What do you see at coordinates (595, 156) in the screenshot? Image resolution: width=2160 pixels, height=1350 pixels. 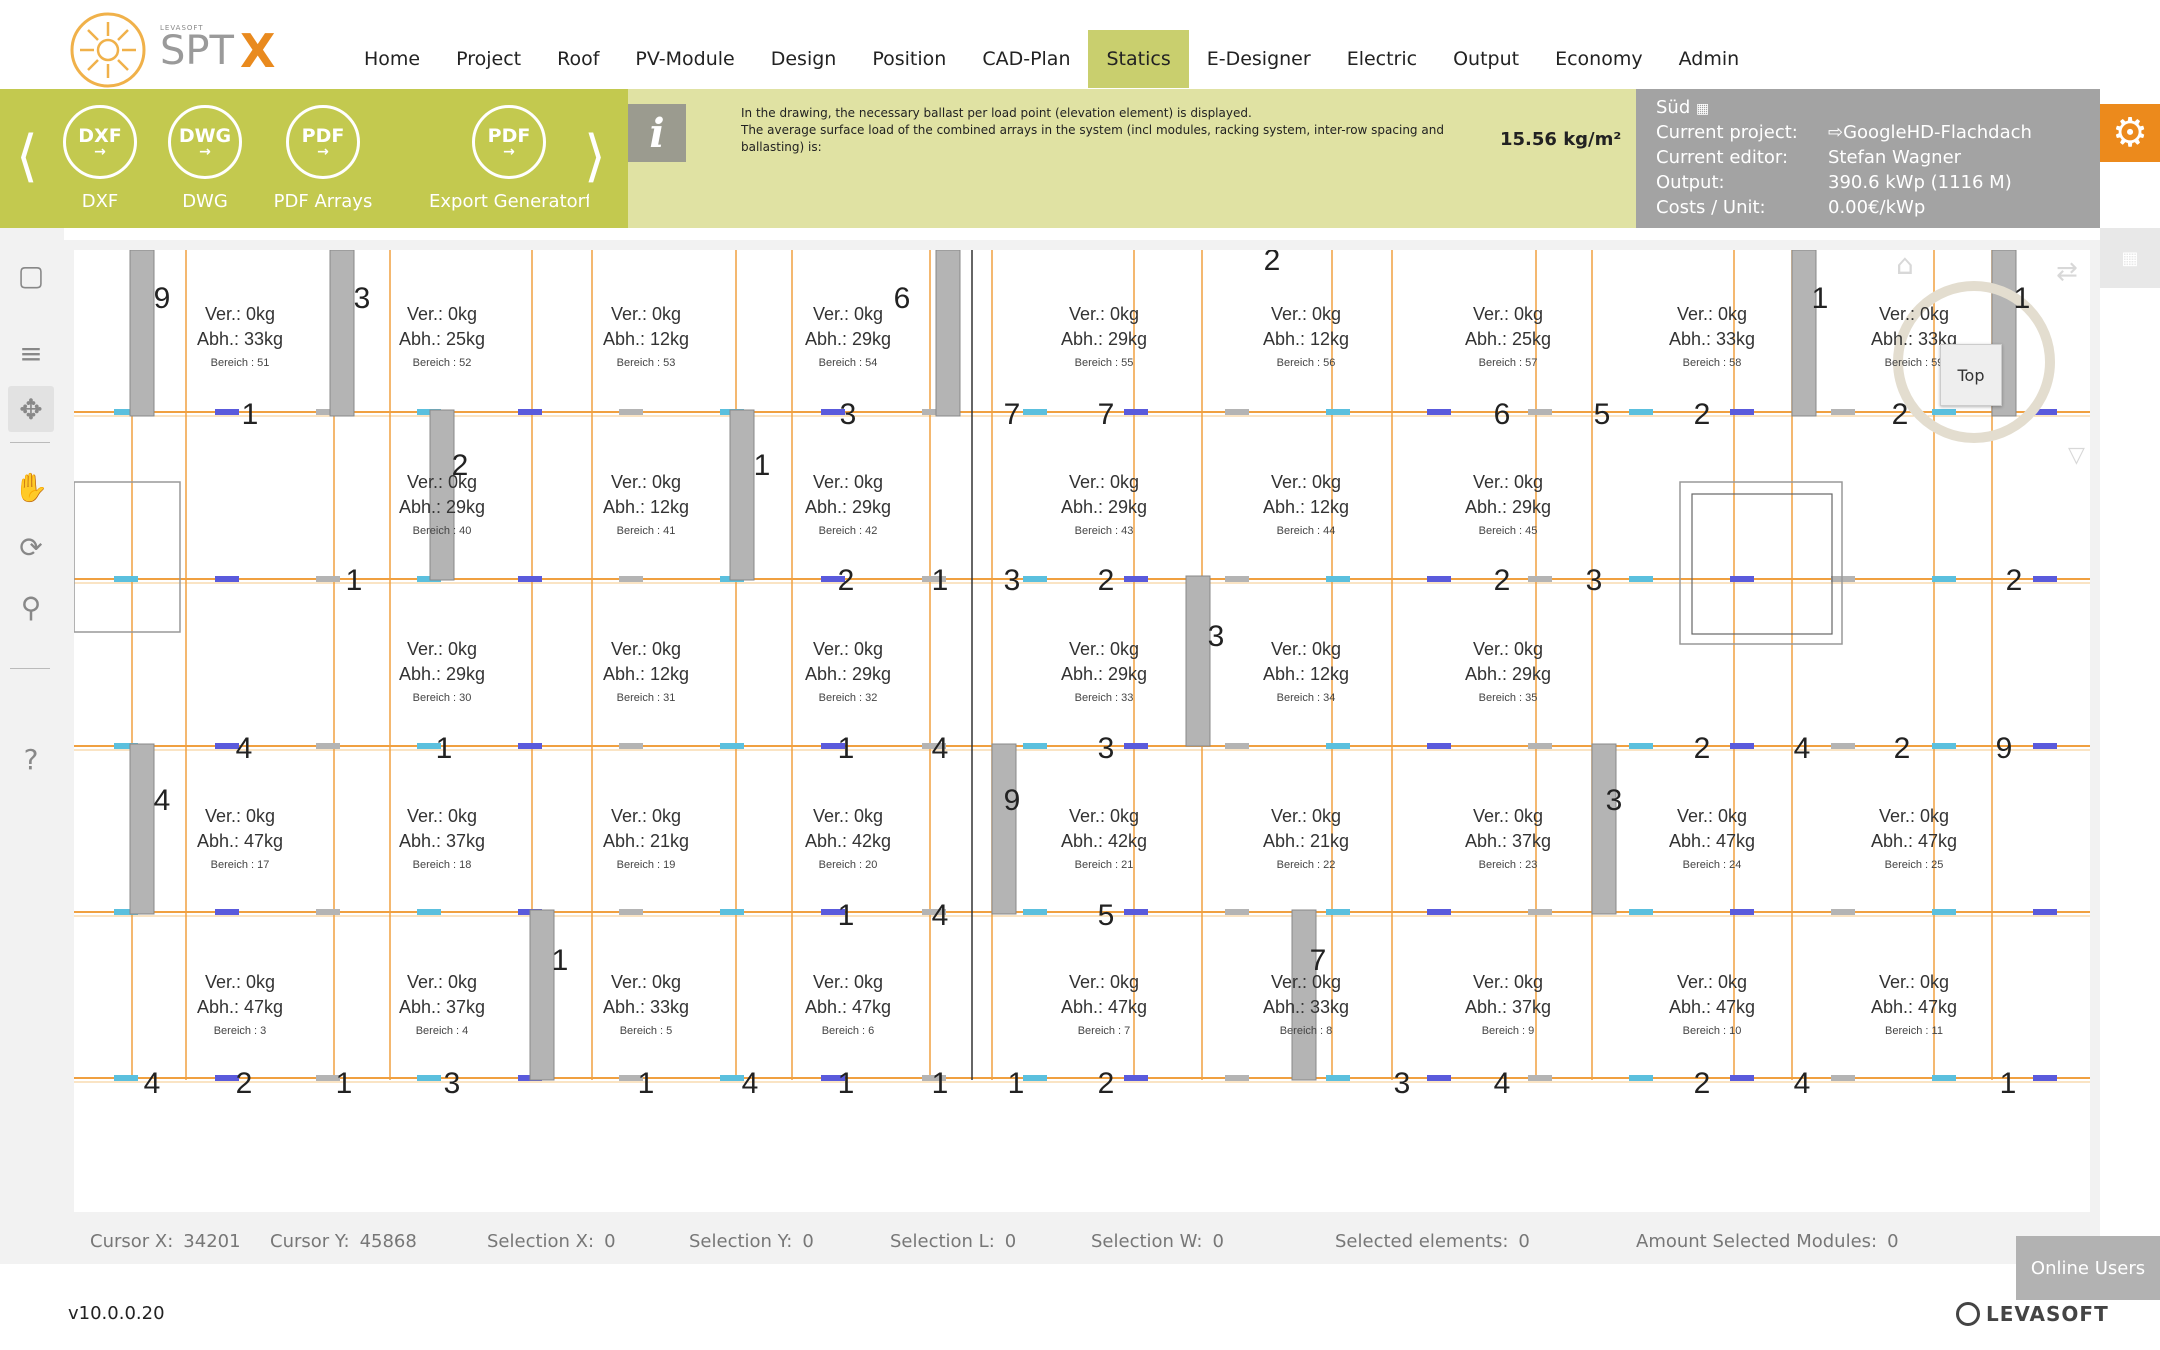 I see `next-tools-arrow-icon: ⟩` at bounding box center [595, 156].